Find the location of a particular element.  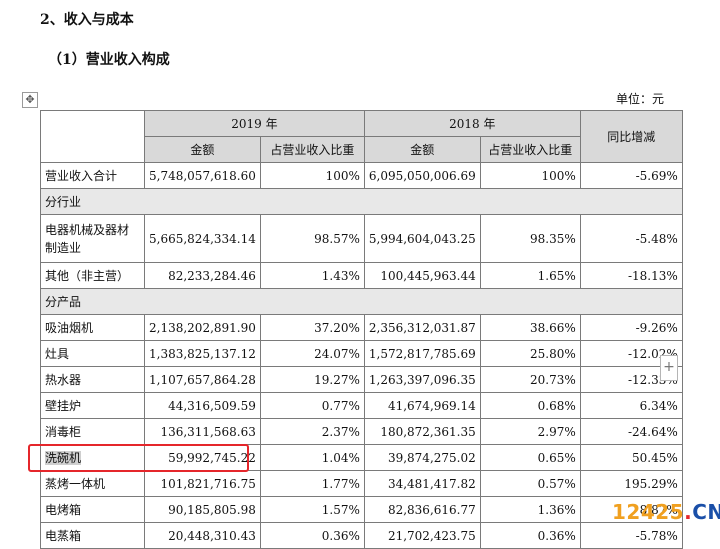

ratio-2018: 1.65% is located at coordinates (530, 275).